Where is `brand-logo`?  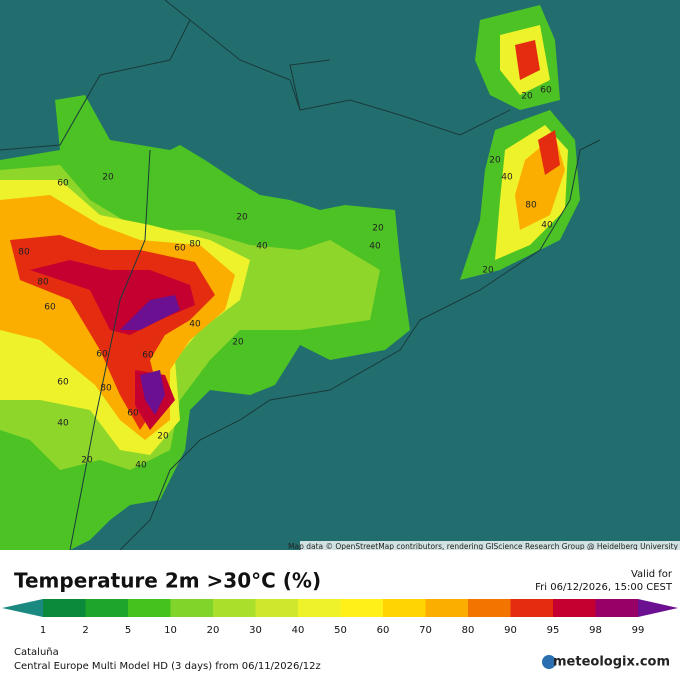
brand-logo is located at coordinates (549, 662).